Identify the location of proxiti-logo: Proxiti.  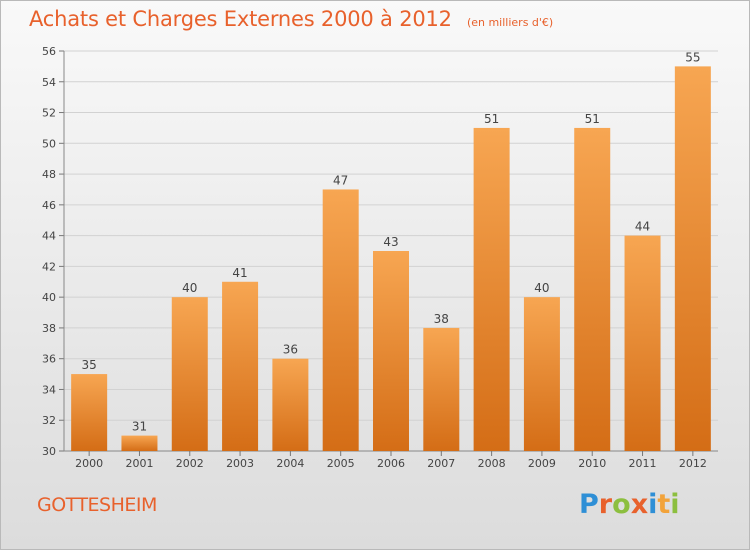
(629, 504).